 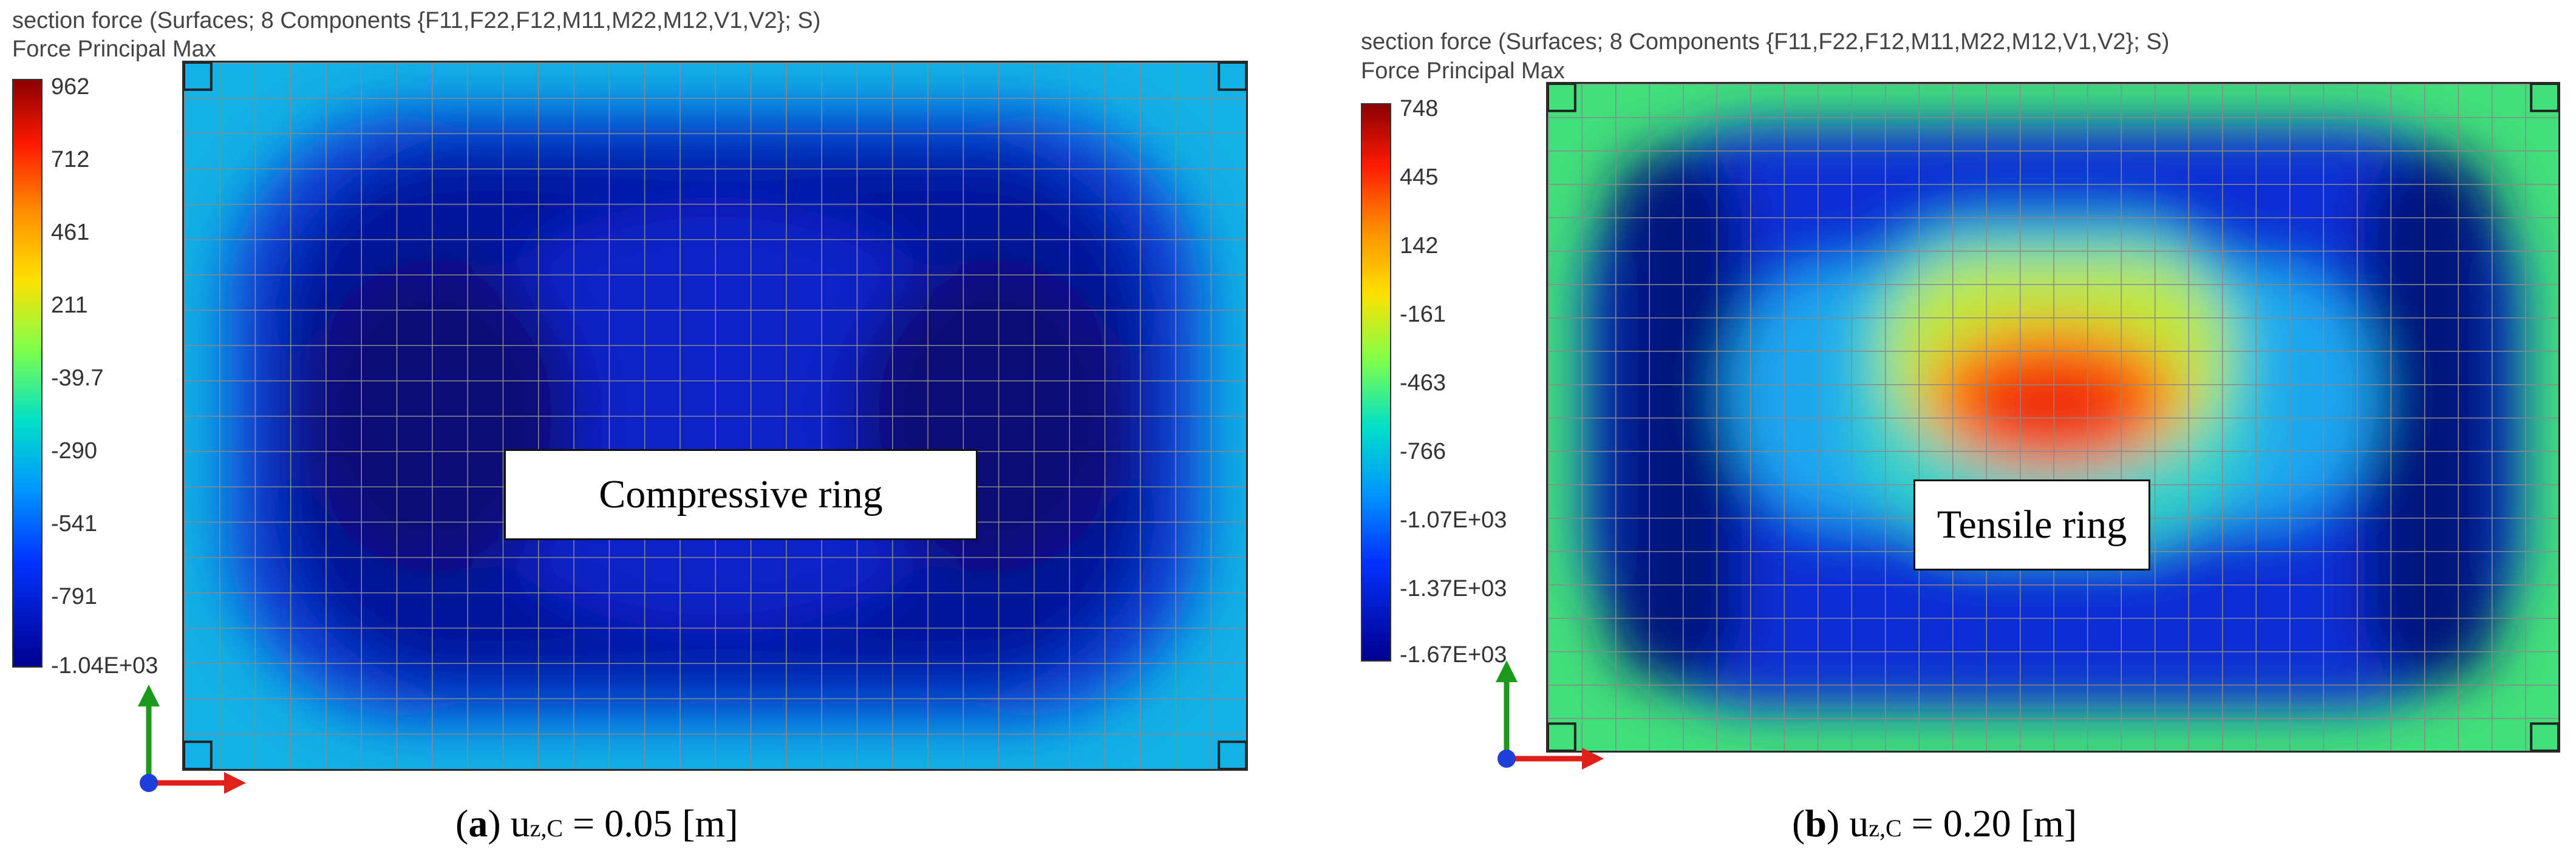 What do you see at coordinates (651, 824) in the screenshot?
I see `caption-value: = 0.05 [m]` at bounding box center [651, 824].